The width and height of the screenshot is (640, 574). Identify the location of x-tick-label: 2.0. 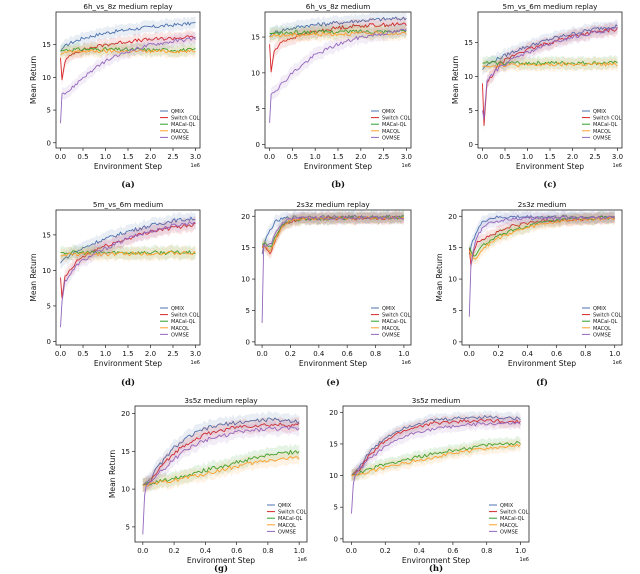
(572, 157).